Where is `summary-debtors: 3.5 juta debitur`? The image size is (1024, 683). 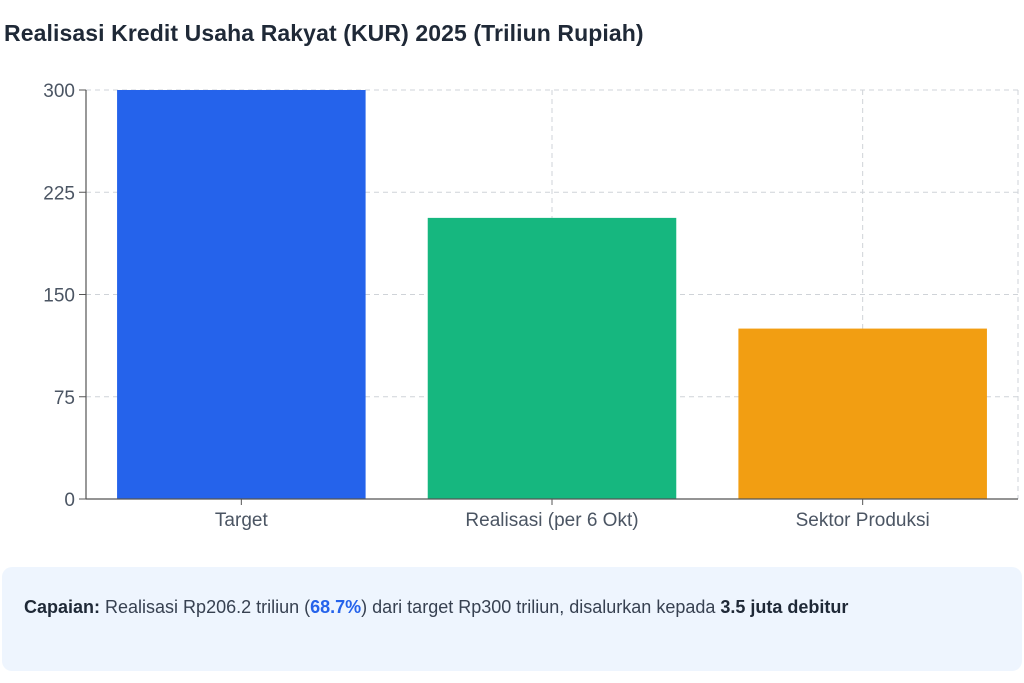
summary-debtors: 3.5 juta debitur is located at coordinates (784, 607).